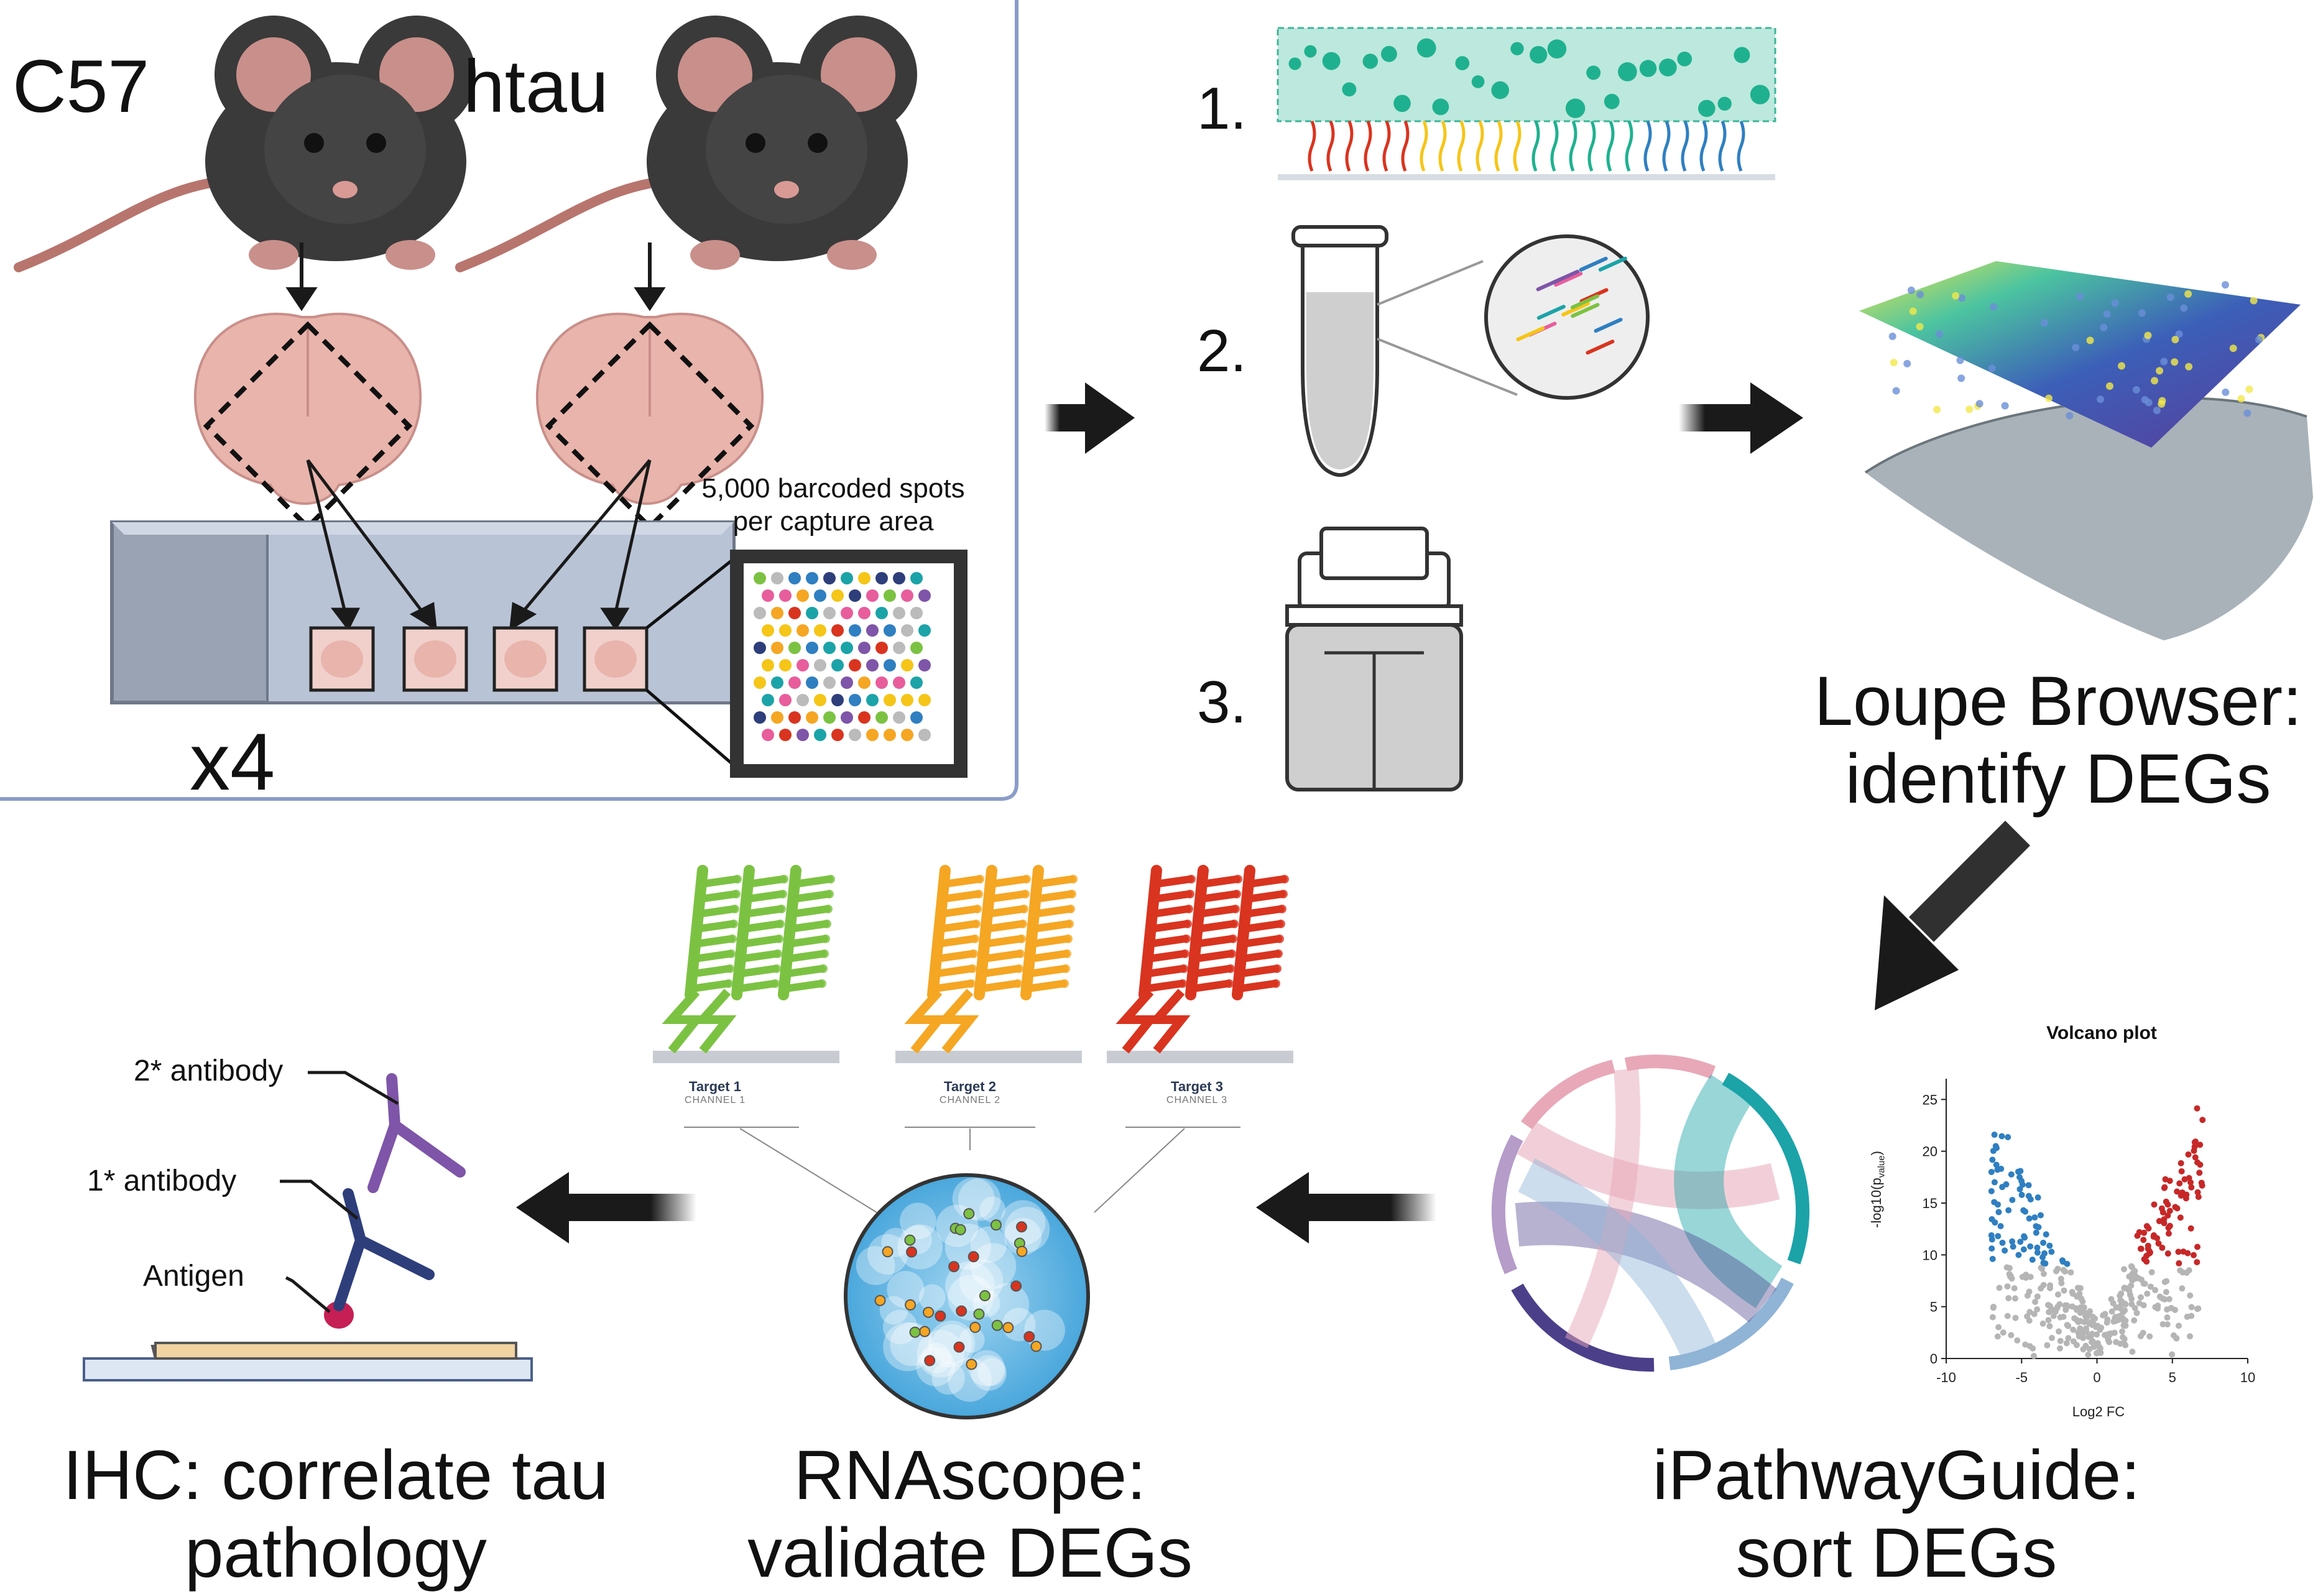 This screenshot has width=2323, height=1596. Describe the element at coordinates (479, 545) in the screenshot. I see `brain-to-slide-arrows` at that location.